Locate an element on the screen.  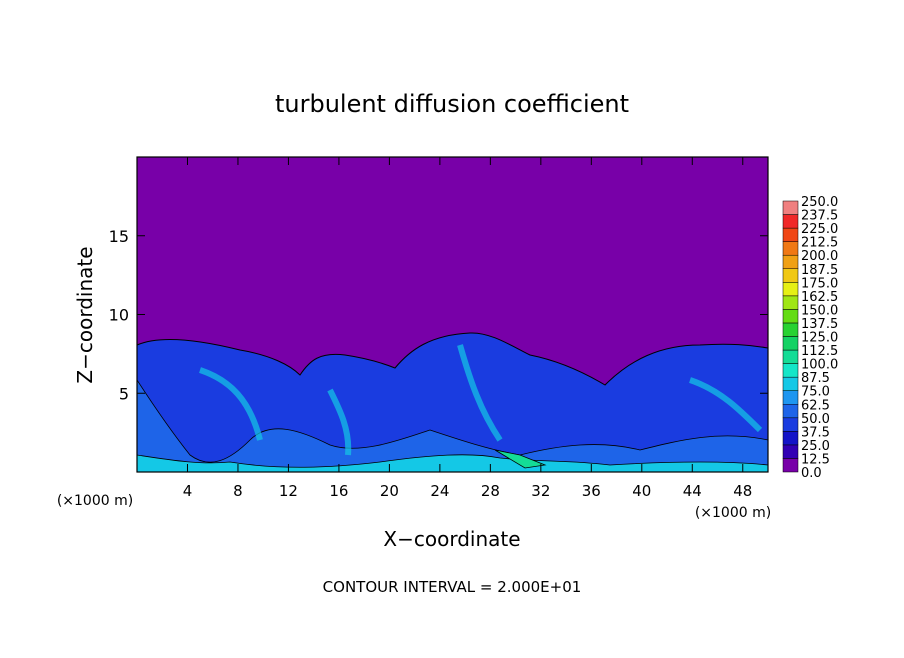
field-streak is located at coordinates (481, 400).